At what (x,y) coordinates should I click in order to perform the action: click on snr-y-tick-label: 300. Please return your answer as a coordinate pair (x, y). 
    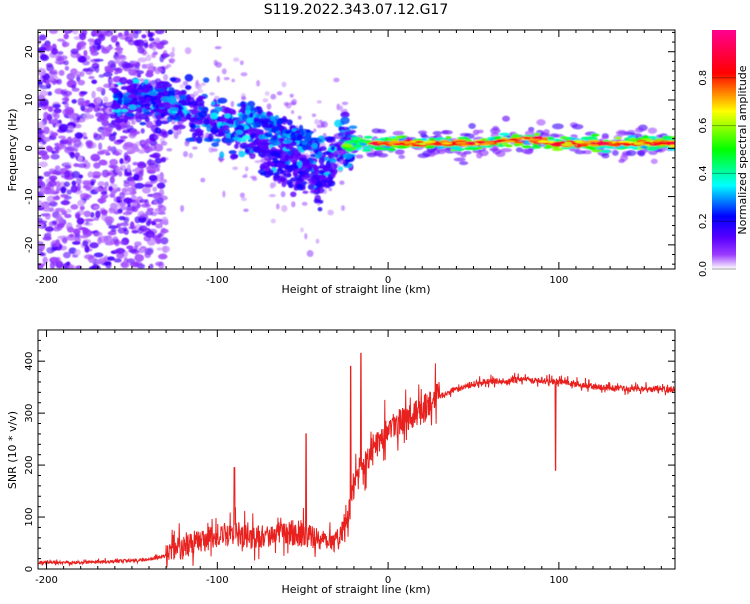
    Looking at the image, I should click on (29, 413).